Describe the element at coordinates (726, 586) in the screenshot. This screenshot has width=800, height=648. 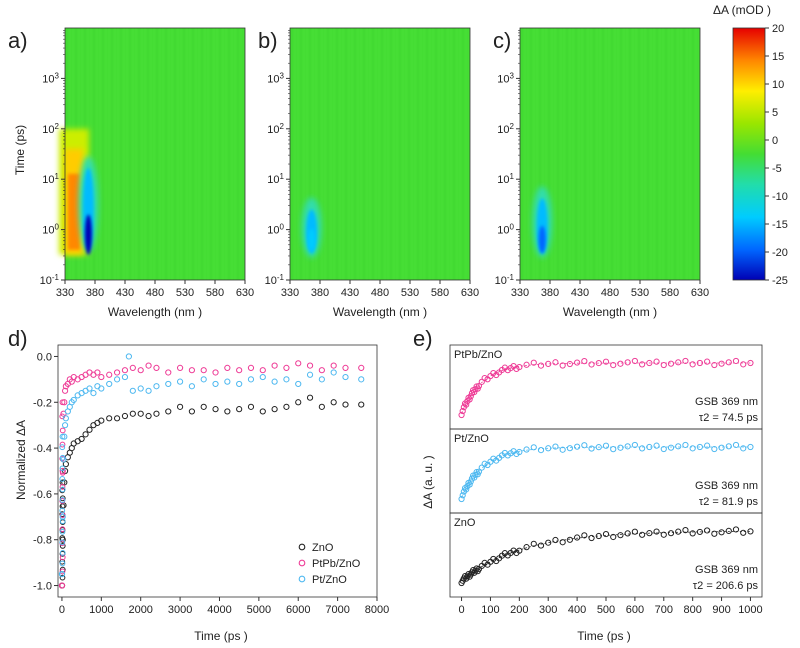
I see `subplot-tau: τ2 = 206.6 ps` at that location.